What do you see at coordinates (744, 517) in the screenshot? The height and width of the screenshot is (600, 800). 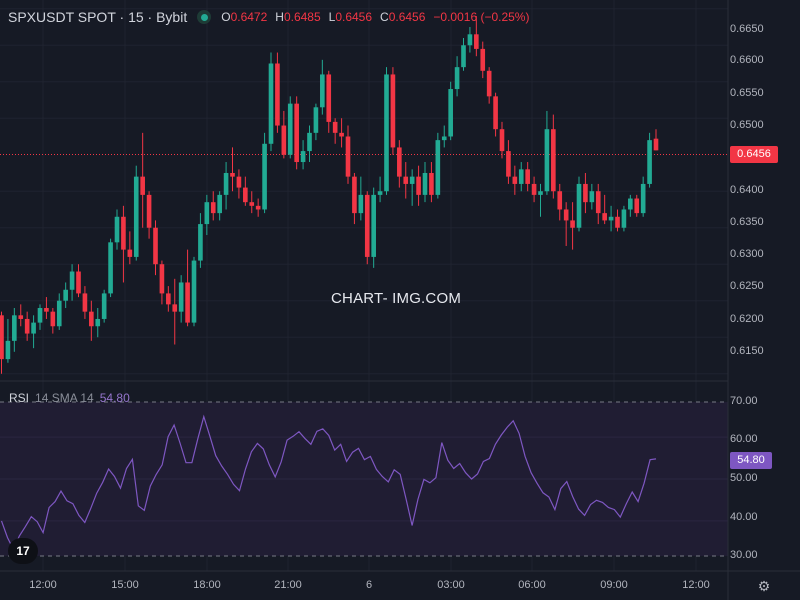 I see `rsi-tick: 40.00` at bounding box center [744, 517].